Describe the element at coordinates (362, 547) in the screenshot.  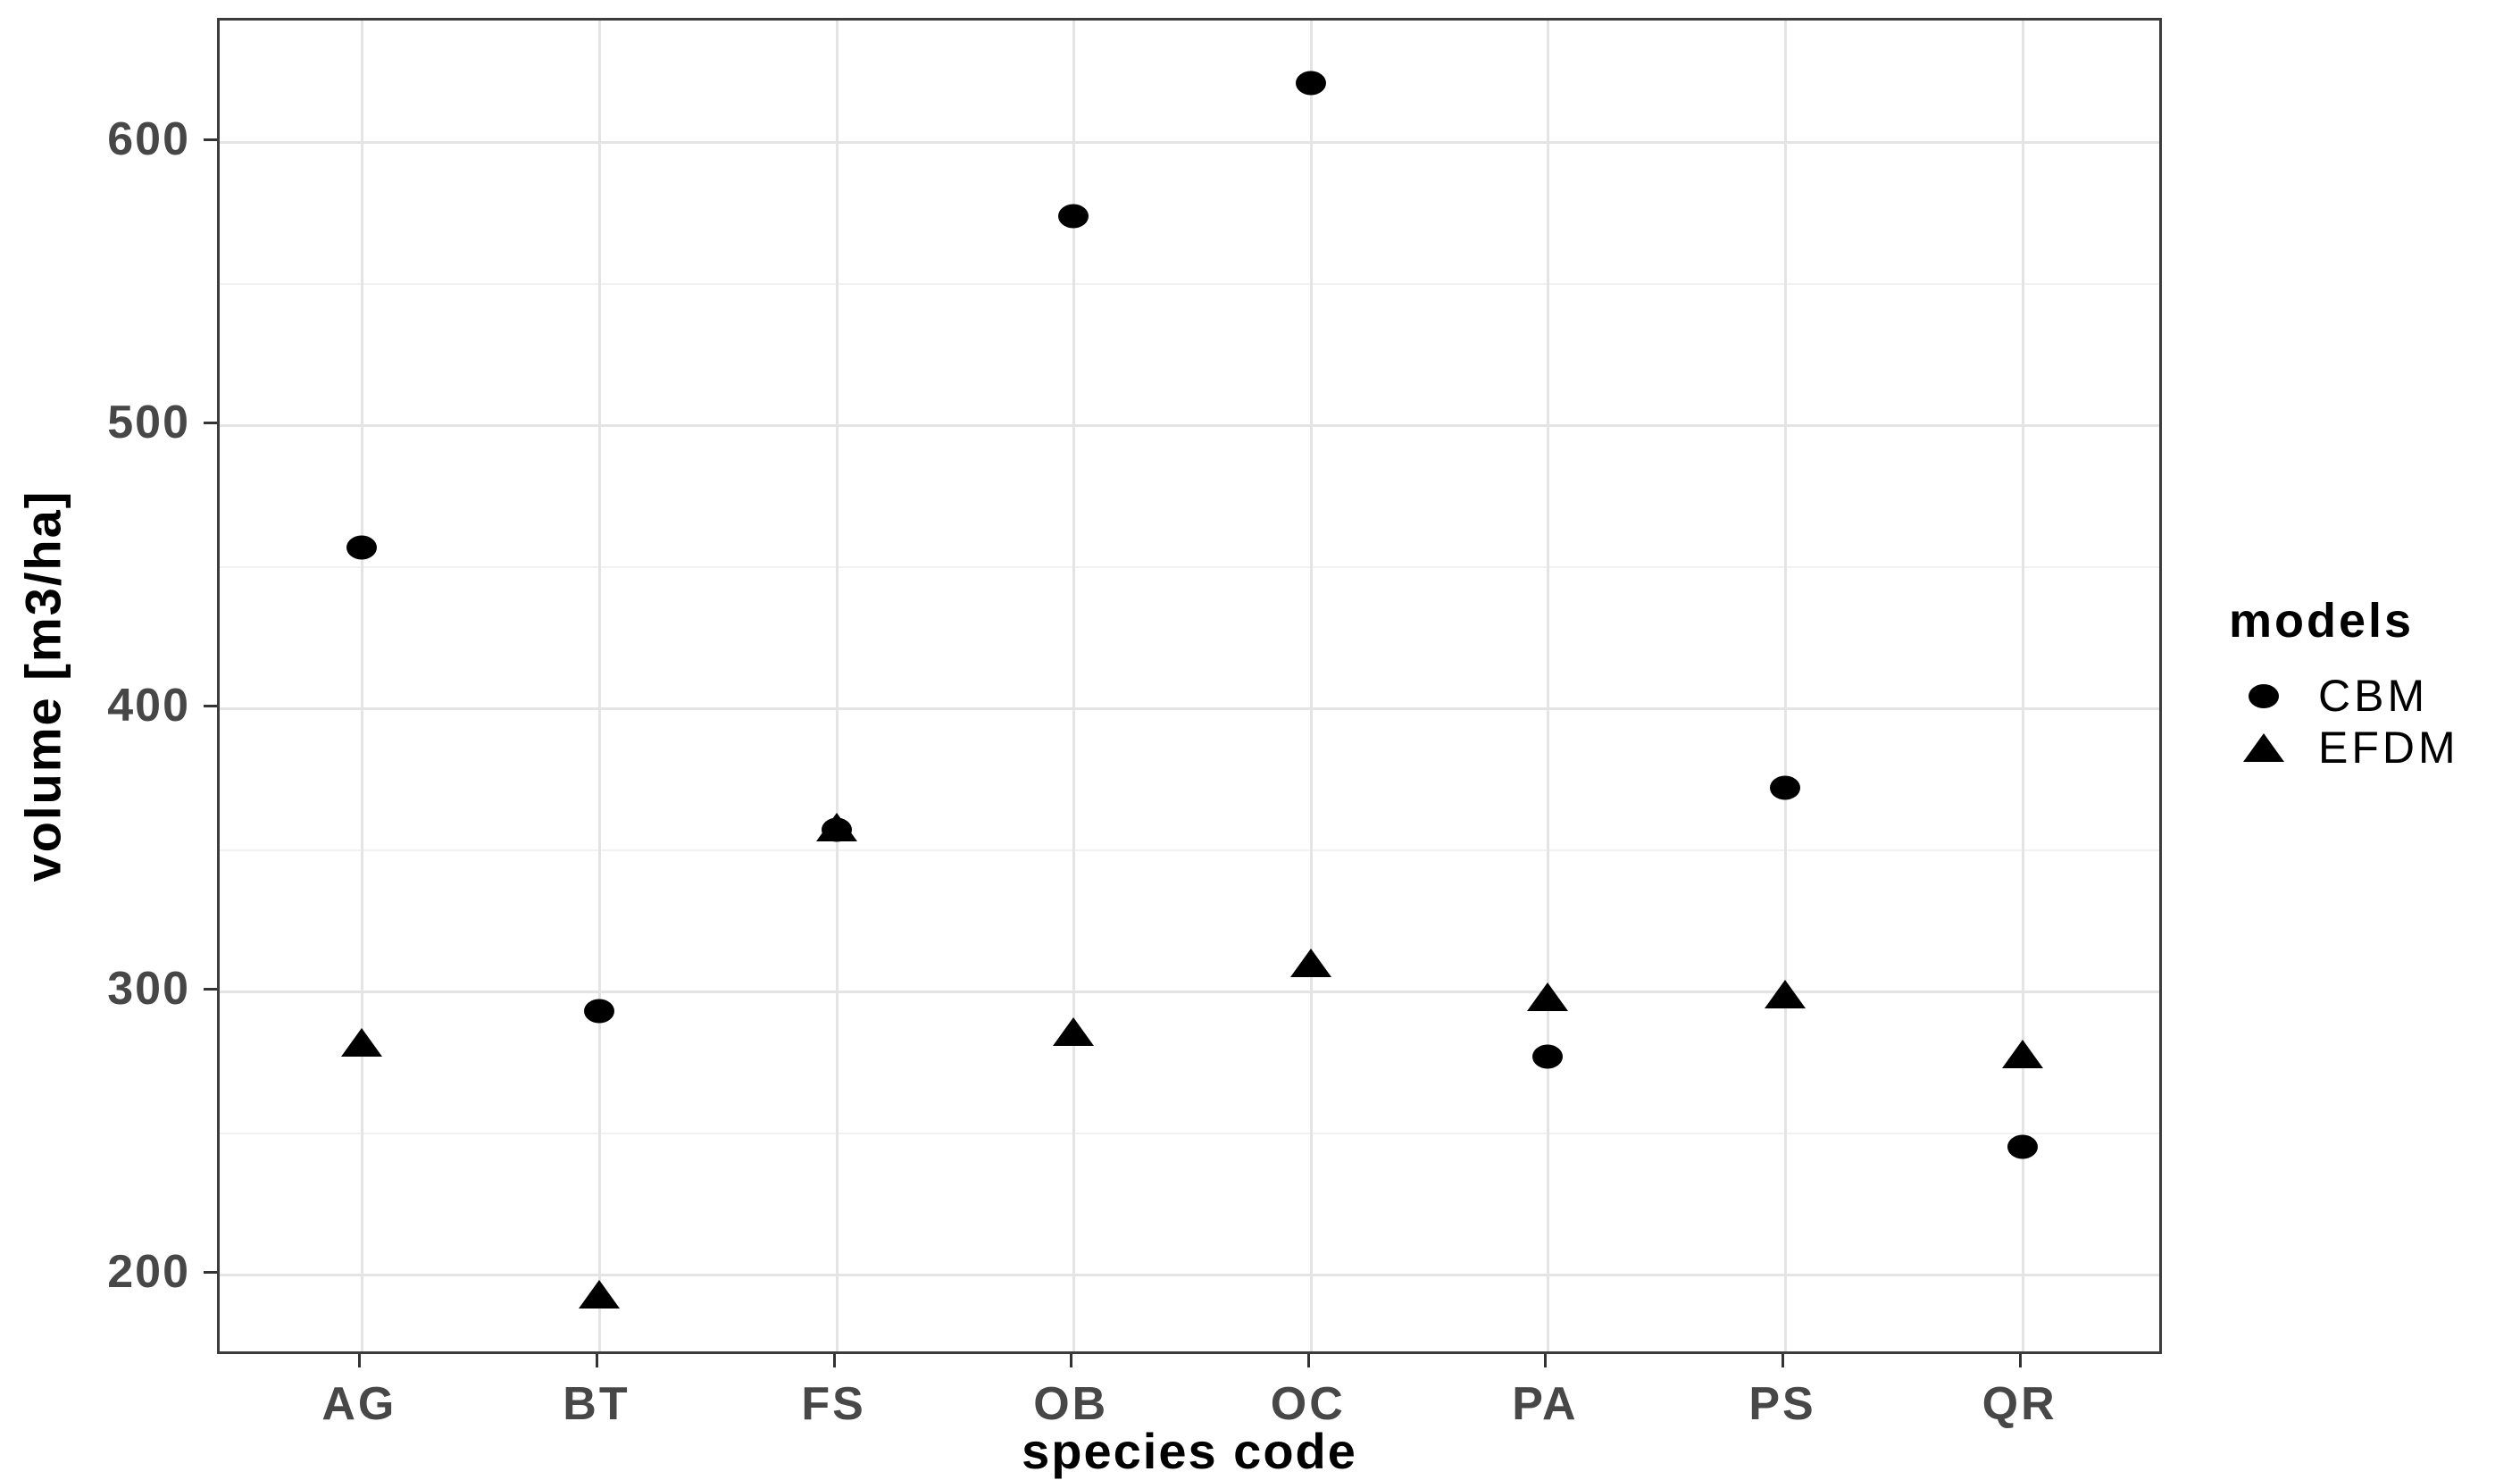
I see `data-point-cbm-ag` at that location.